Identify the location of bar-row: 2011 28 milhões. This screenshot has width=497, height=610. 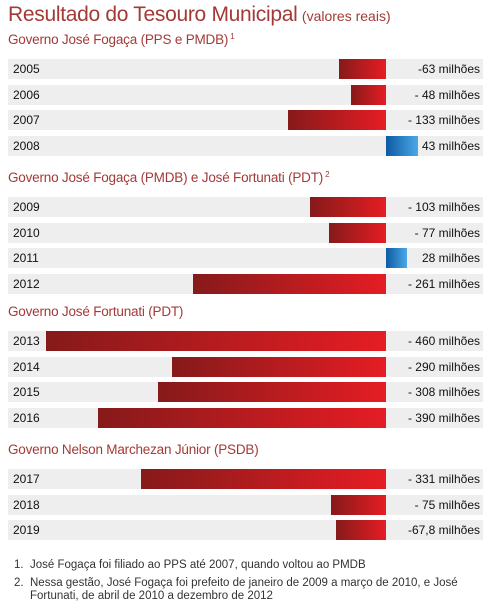
(245, 258).